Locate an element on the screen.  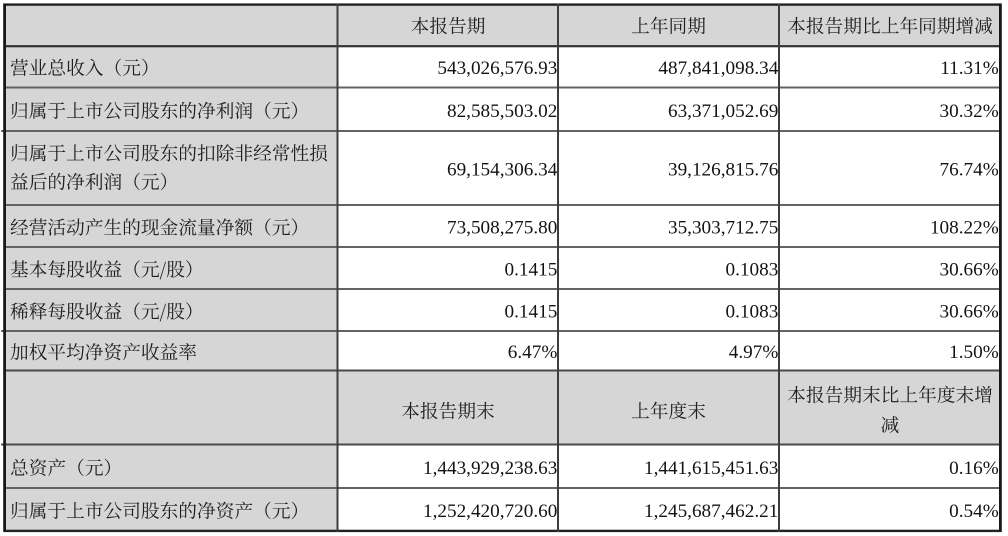
svg-text: 69,154,306.34 is located at coordinates (502, 169).